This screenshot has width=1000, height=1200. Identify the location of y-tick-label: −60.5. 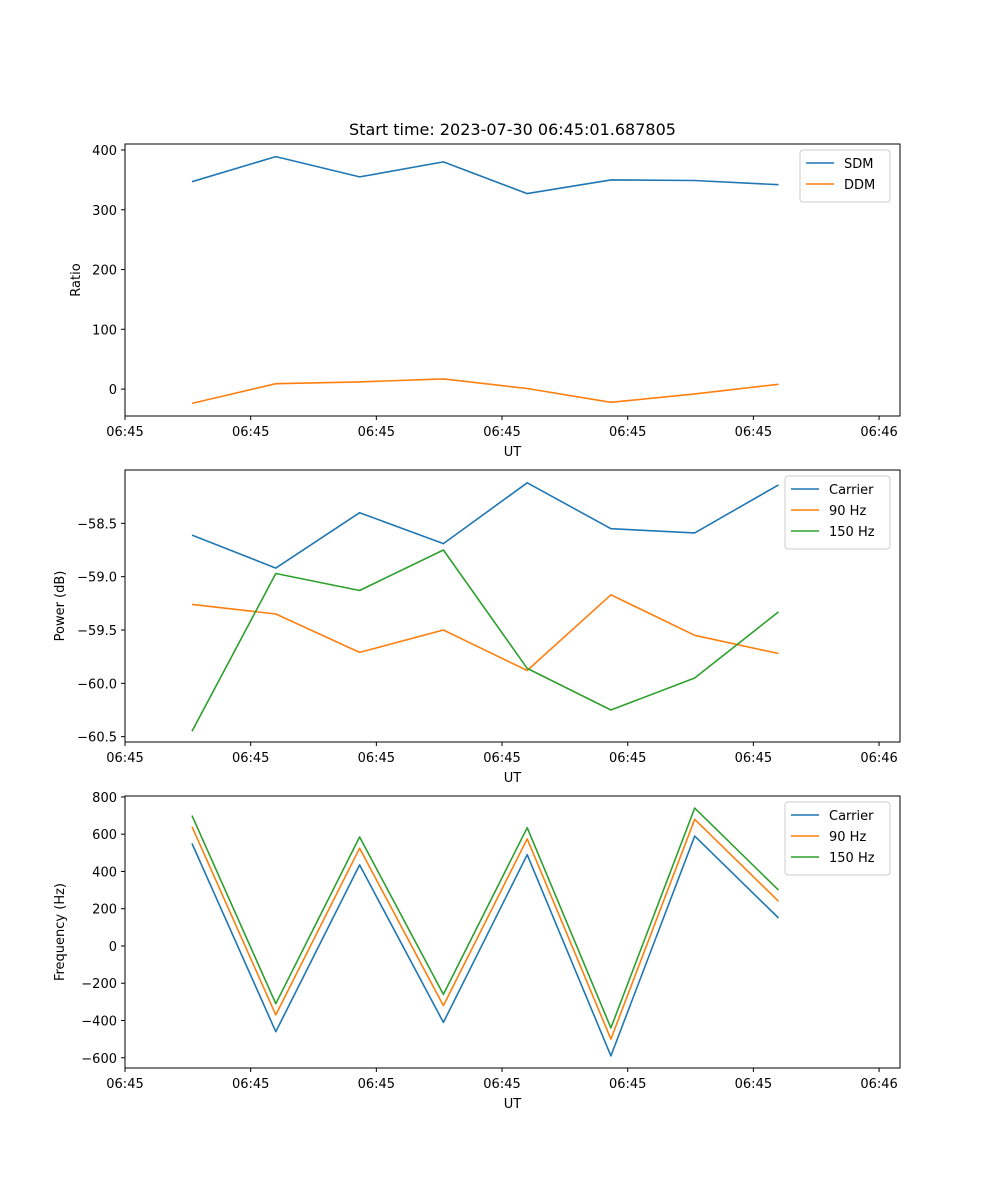
(97, 738).